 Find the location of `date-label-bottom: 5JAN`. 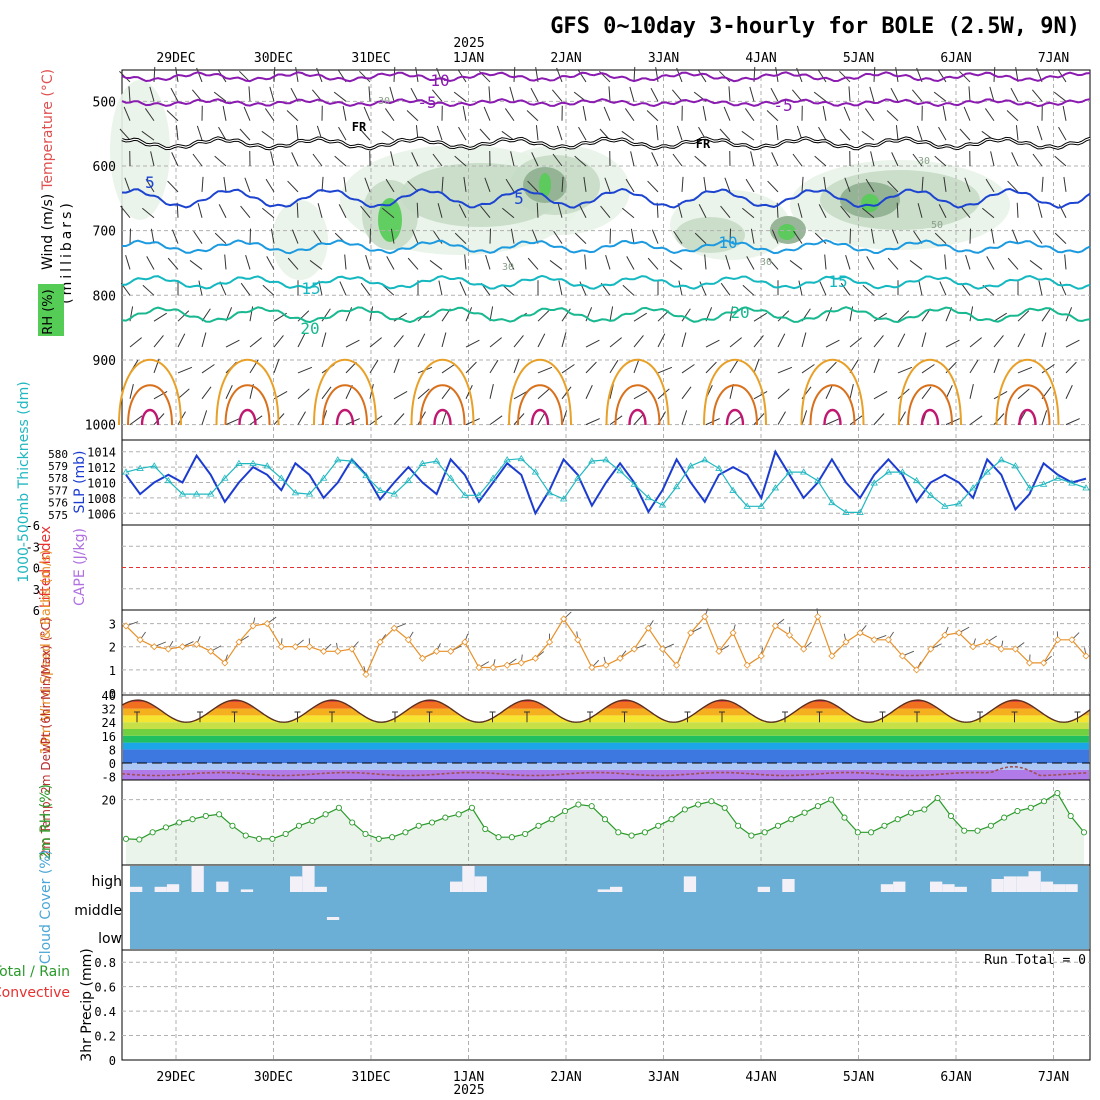

date-label-bottom: 5JAN is located at coordinates (858, 1077).